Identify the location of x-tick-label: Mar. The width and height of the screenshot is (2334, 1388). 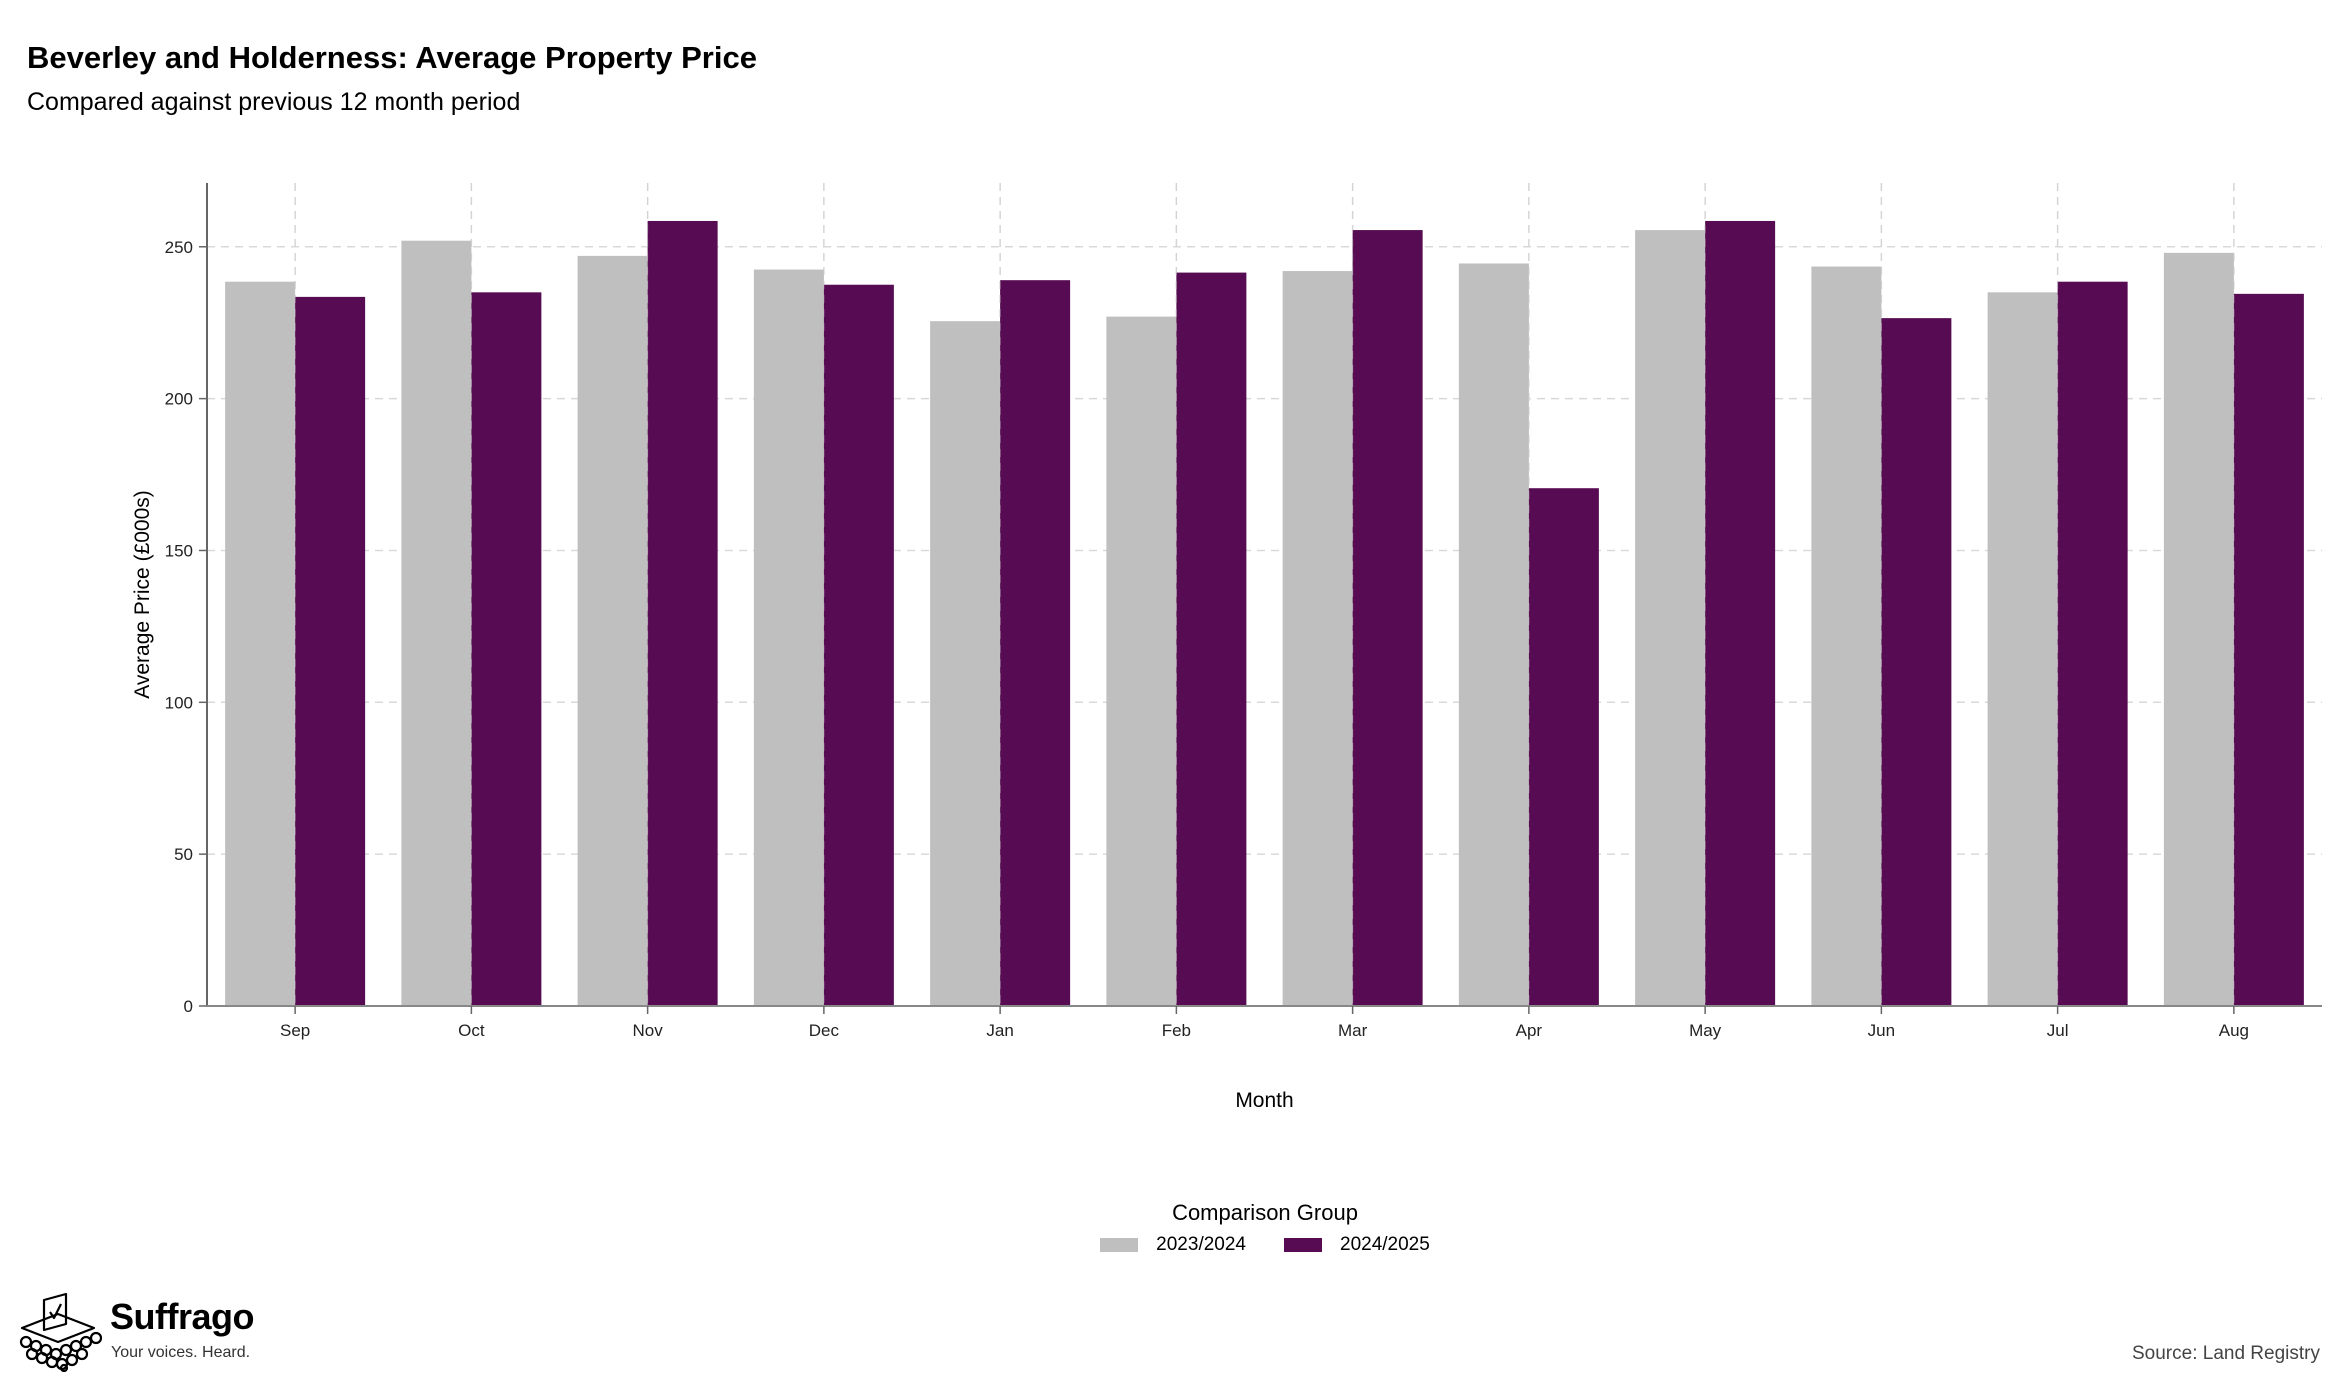
(1353, 1030).